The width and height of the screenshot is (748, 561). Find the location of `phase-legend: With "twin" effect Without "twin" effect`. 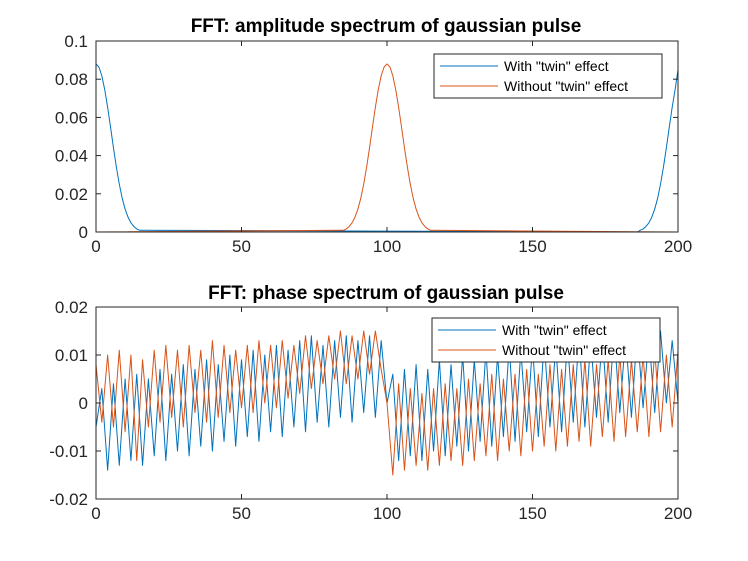

phase-legend: With "twin" effect Without "twin" effect is located at coordinates (546, 340).